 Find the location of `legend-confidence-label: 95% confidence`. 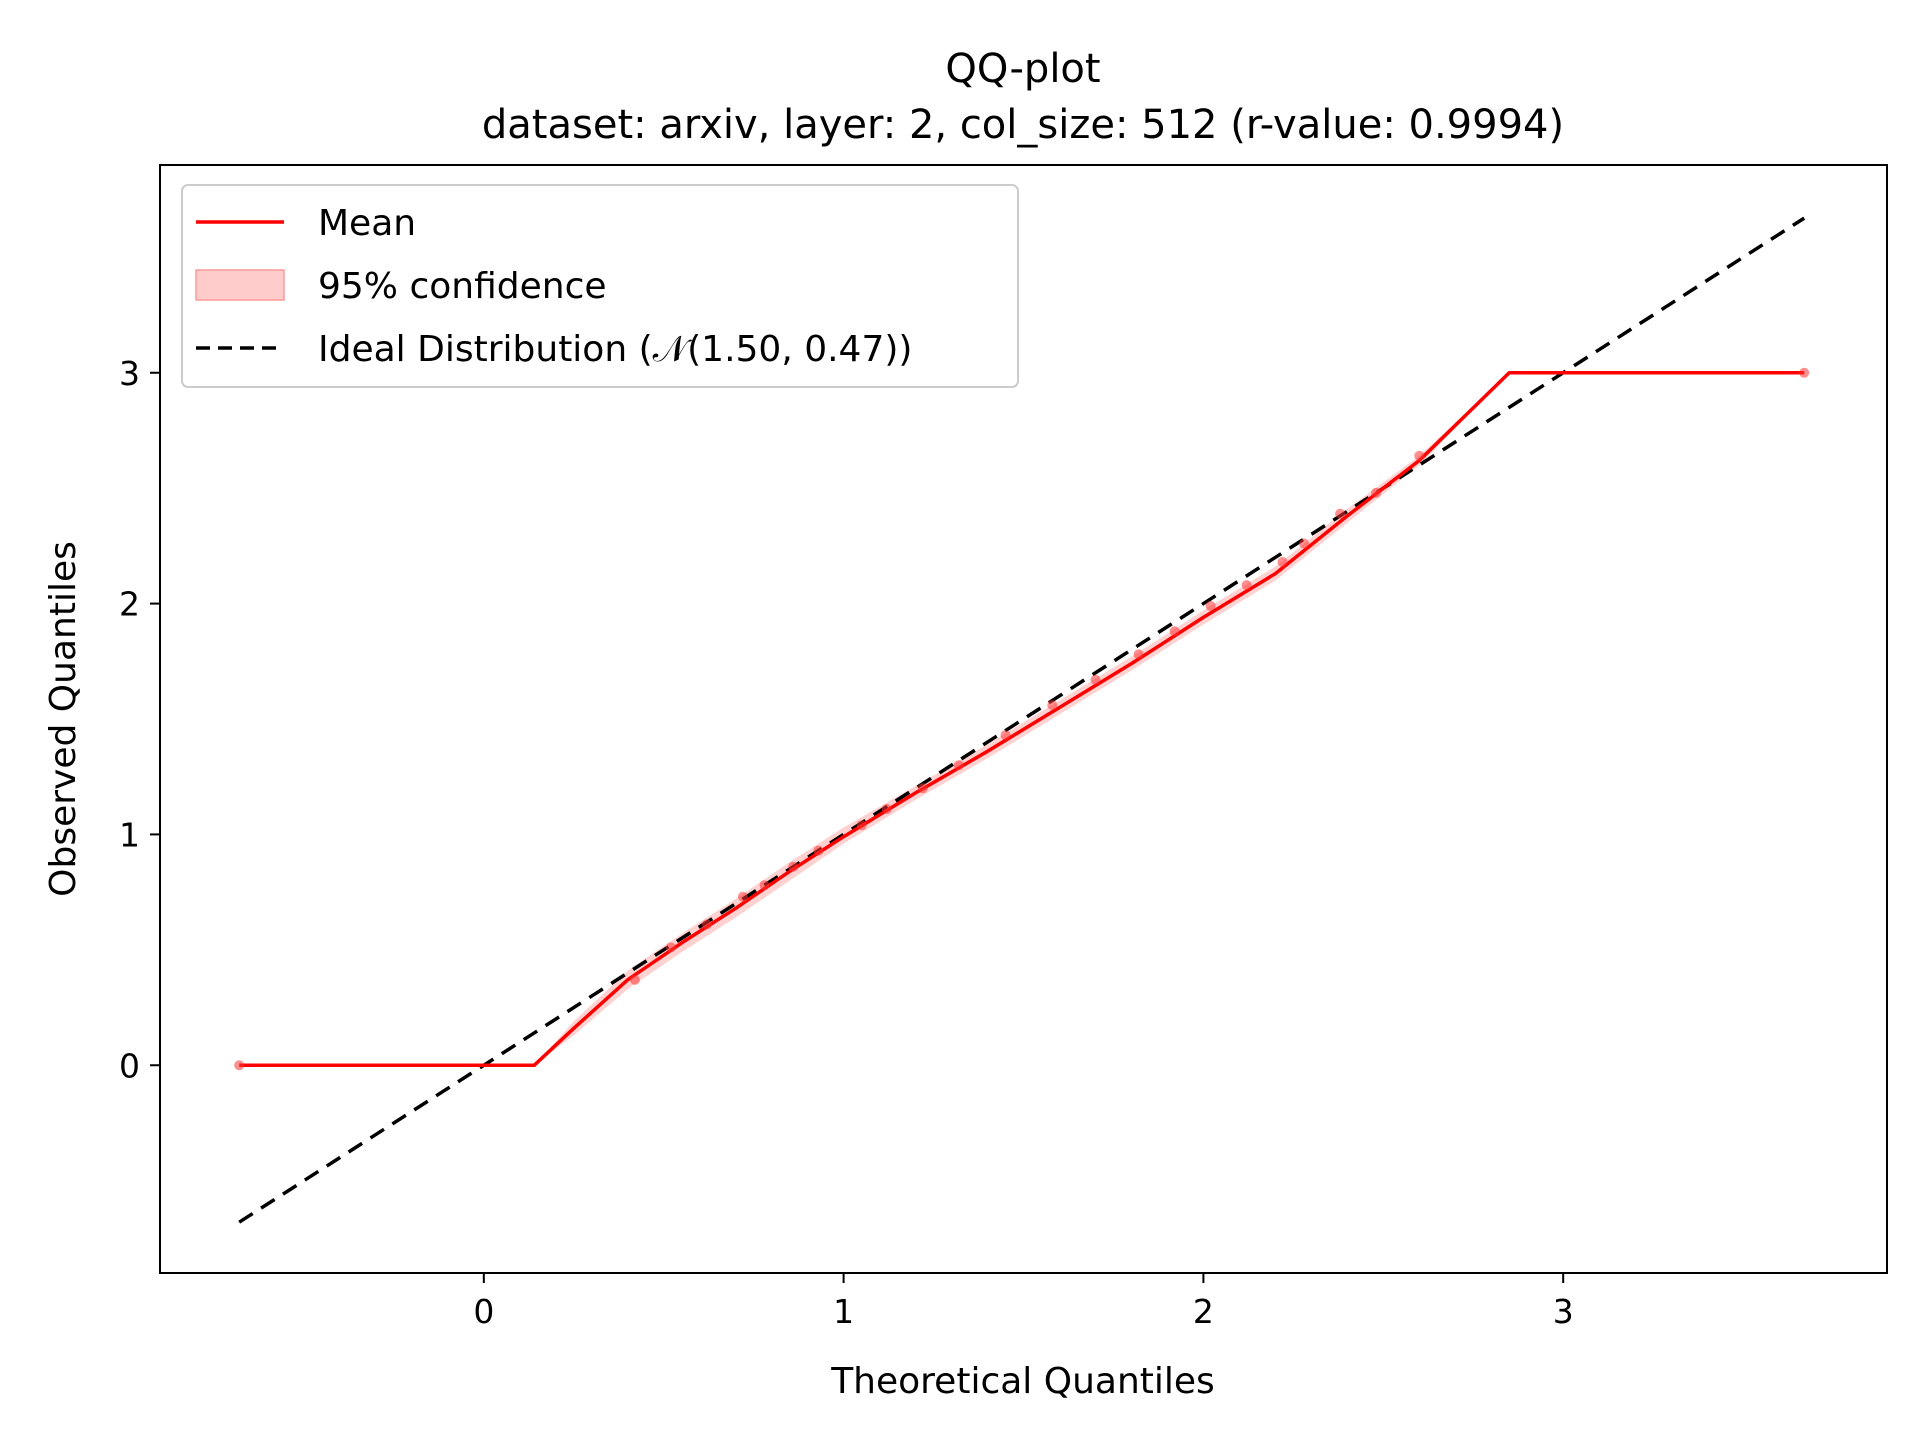

legend-confidence-label: 95% confidence is located at coordinates (462, 286).